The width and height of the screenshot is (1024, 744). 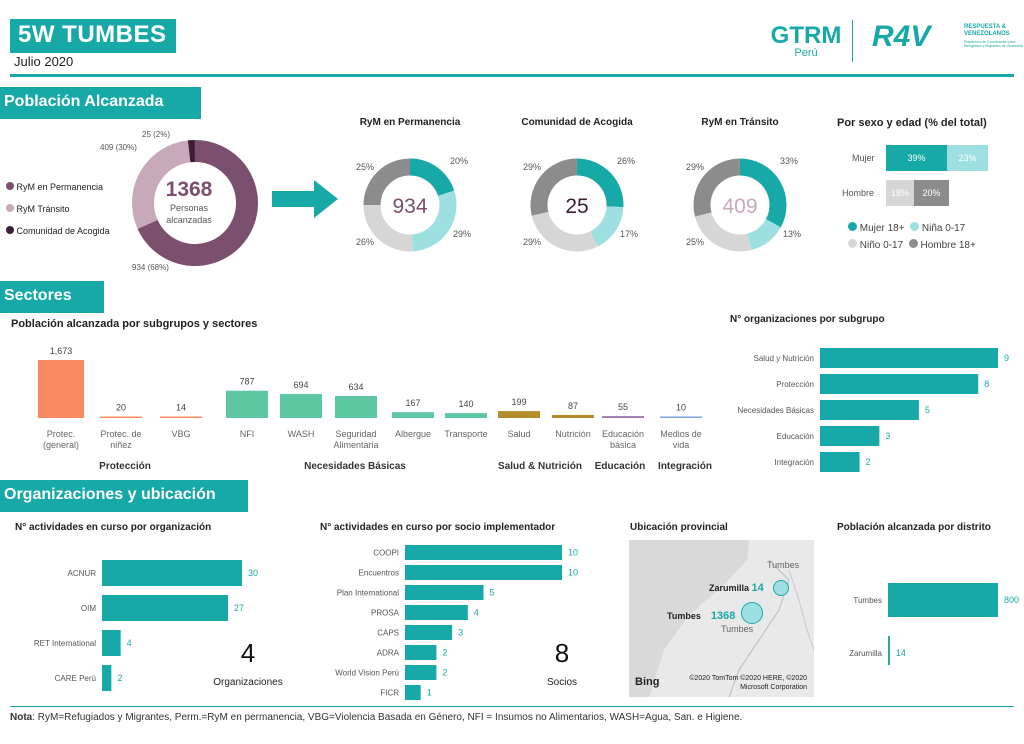 I want to click on subgroup-chart-label-2: Necesidades Básicas, so click(x=776, y=410).